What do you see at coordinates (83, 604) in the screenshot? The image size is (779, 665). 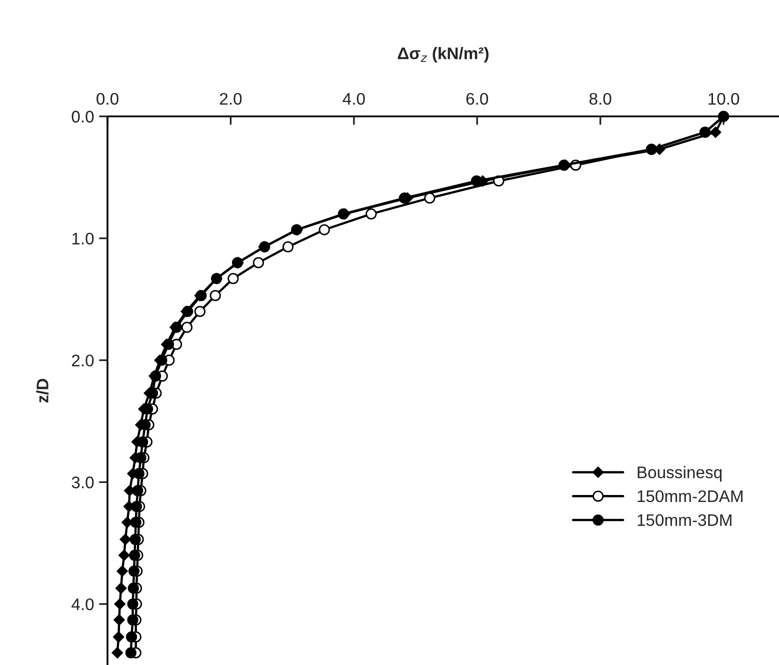 I see `y-tick-label: 4.0` at bounding box center [83, 604].